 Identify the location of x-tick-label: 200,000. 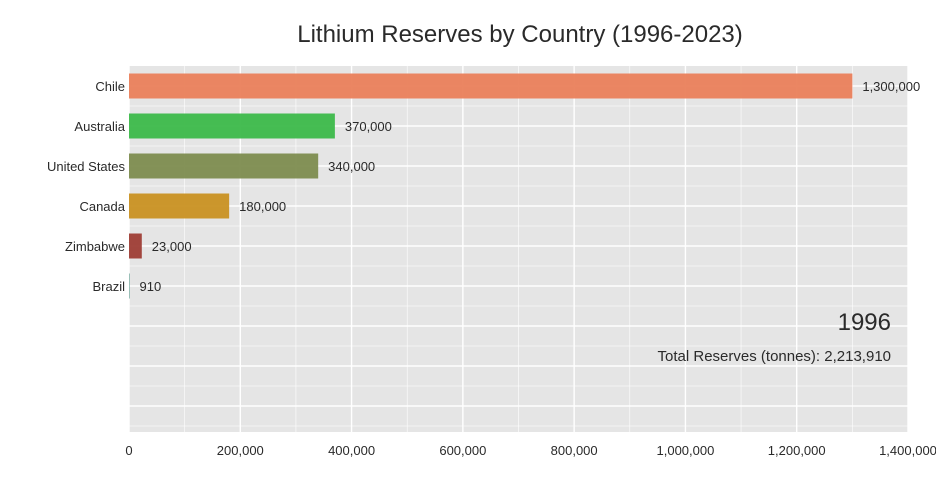
(240, 450).